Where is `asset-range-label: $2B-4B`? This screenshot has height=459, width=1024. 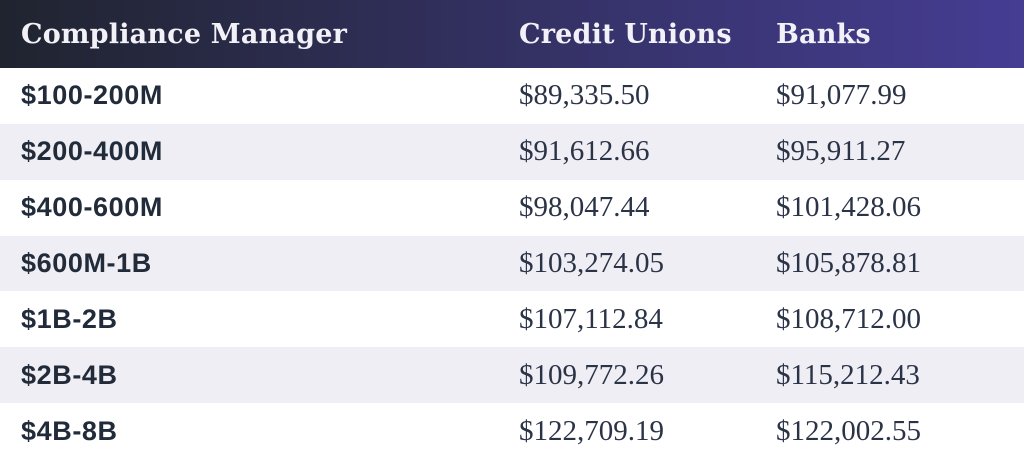 asset-range-label: $2B-4B is located at coordinates (69, 374).